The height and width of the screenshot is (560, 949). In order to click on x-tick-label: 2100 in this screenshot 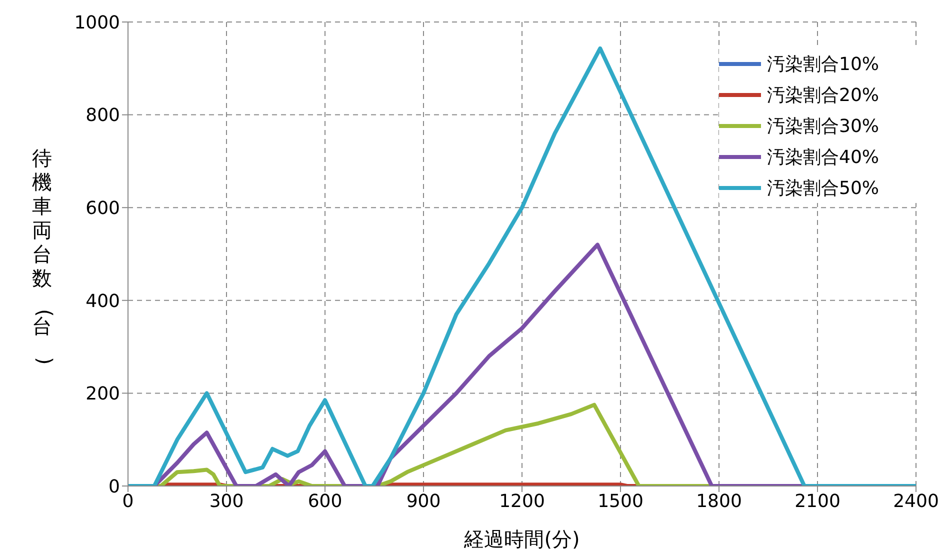, I will do `click(817, 501)`.